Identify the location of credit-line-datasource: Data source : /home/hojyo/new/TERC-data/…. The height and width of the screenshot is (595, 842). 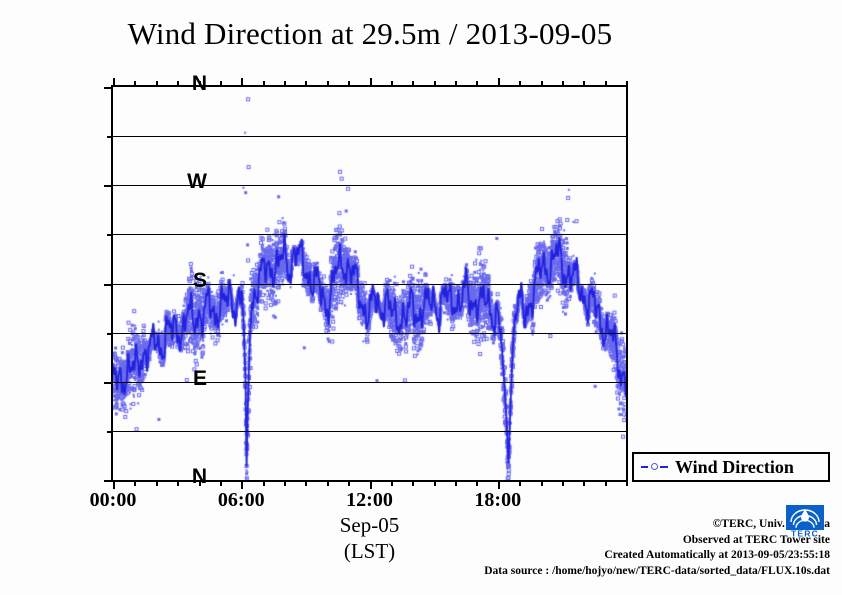
(657, 570).